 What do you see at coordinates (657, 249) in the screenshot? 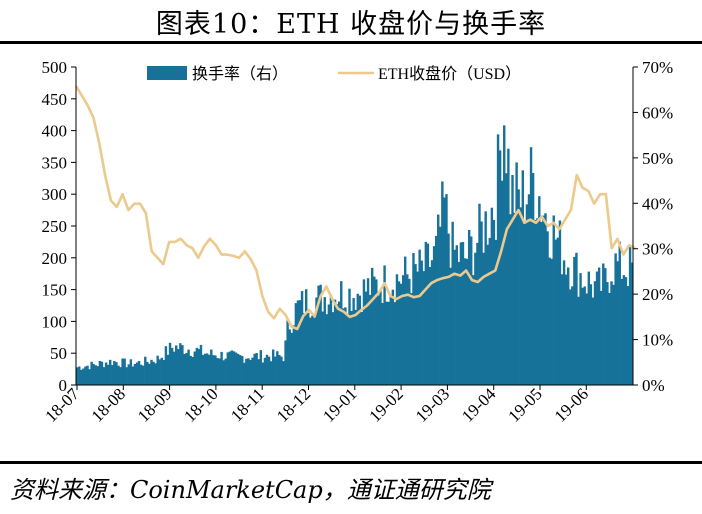
I see `right-tick-label: 30%` at bounding box center [657, 249].